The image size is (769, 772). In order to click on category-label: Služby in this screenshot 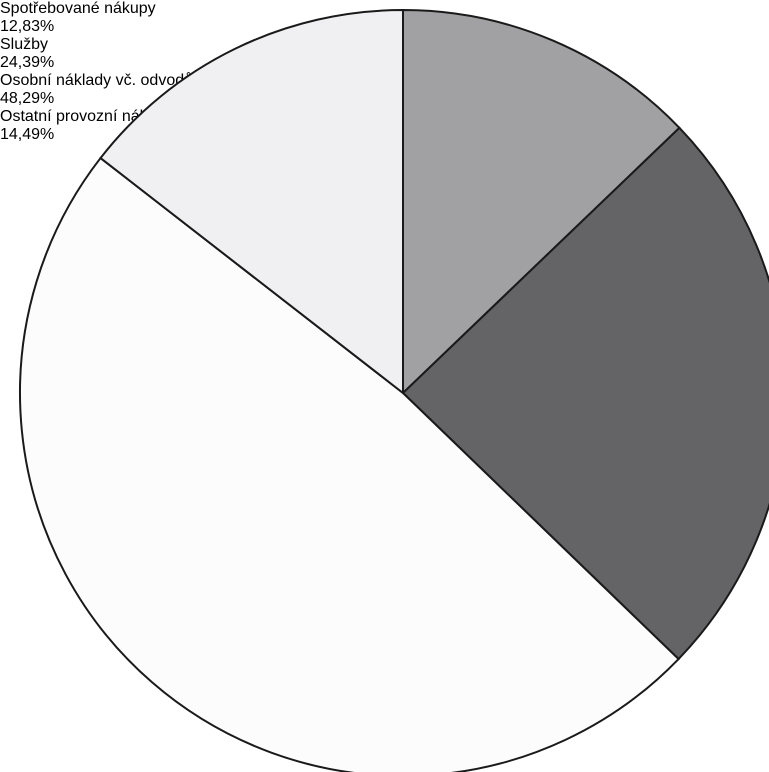, I will do `click(24, 44)`.